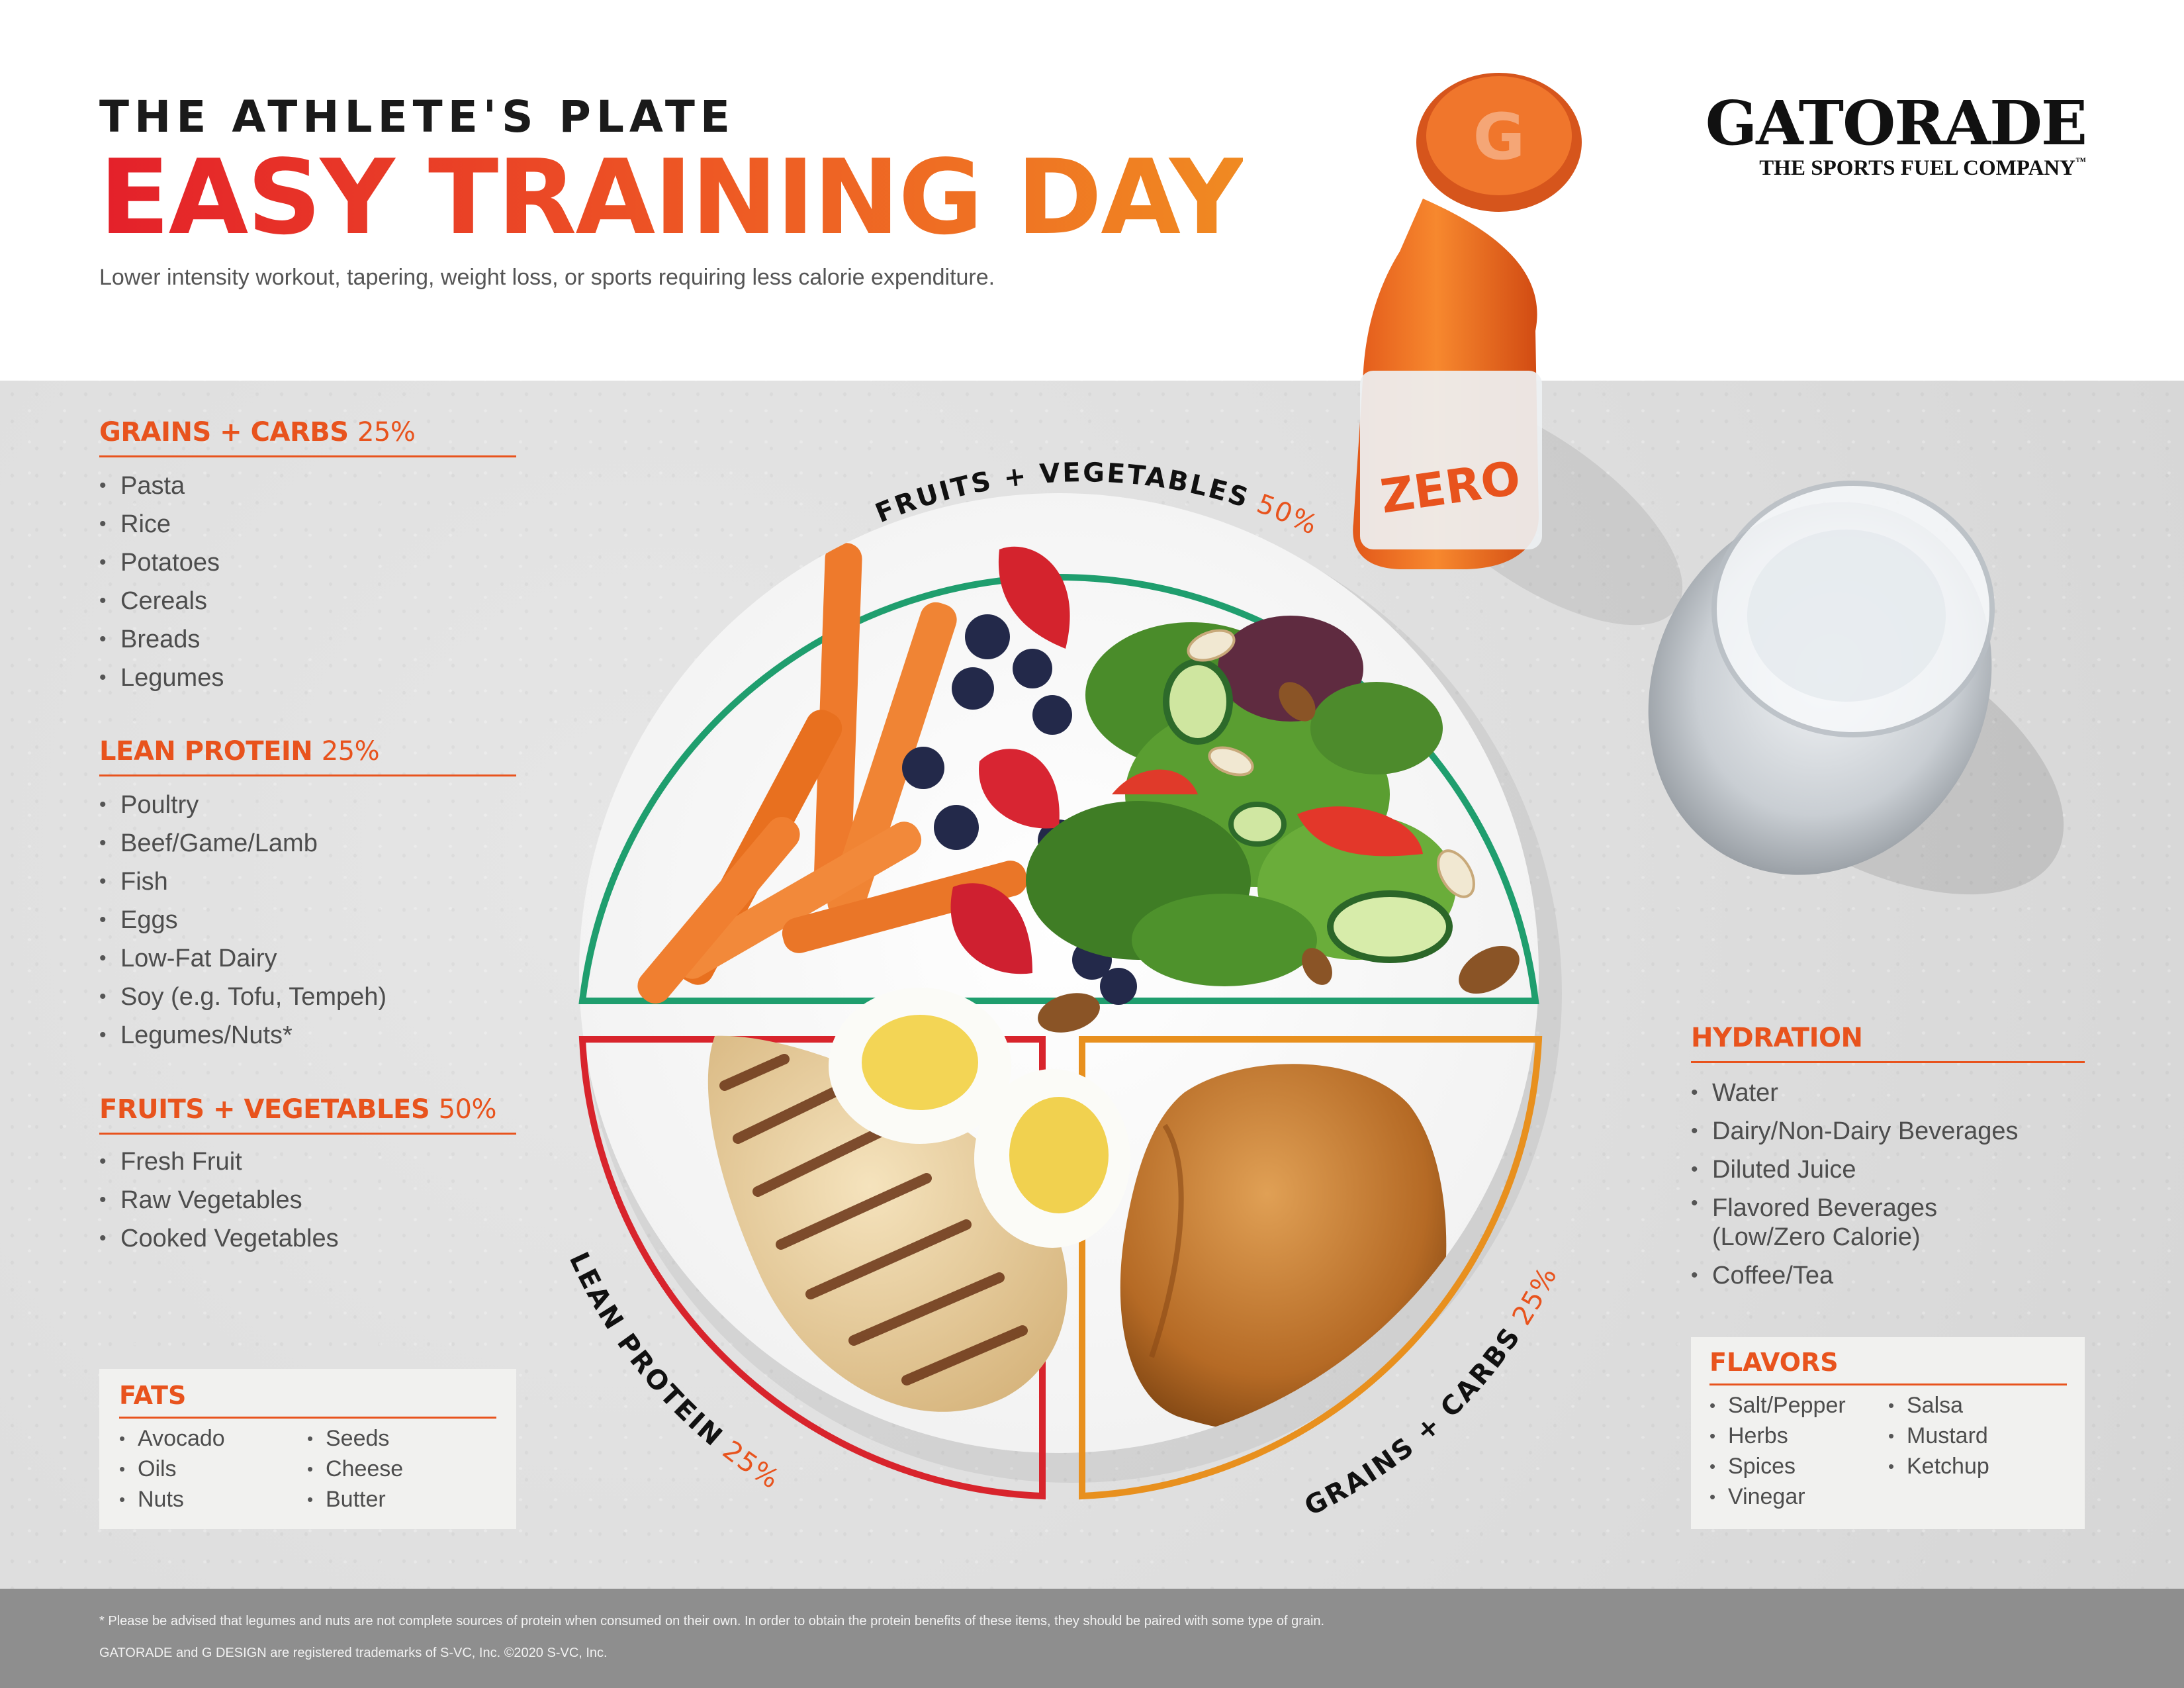 The width and height of the screenshot is (2184, 1688). I want to click on gatorade-logo: GATORADE THE SPORTS FUEL COMPANY™, so click(1896, 134).